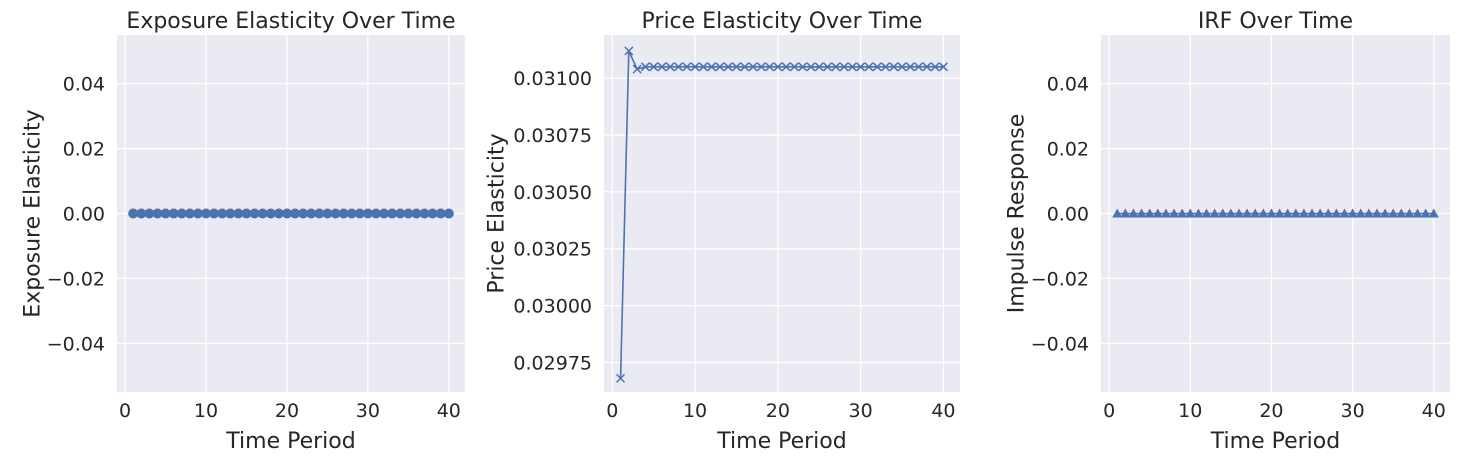  I want to click on y-tick-label: 0.02975, so click(552, 363).